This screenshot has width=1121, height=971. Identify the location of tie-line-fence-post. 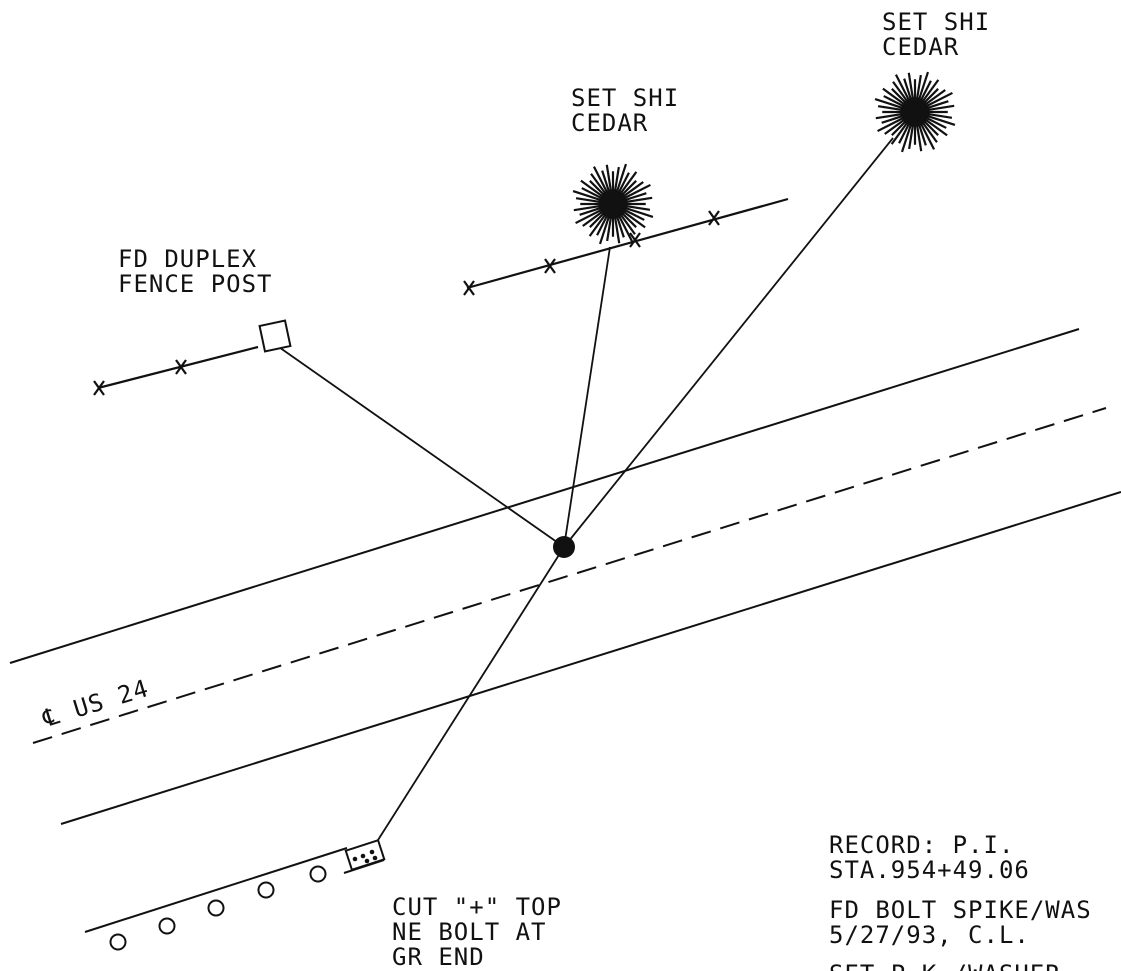
(420, 446).